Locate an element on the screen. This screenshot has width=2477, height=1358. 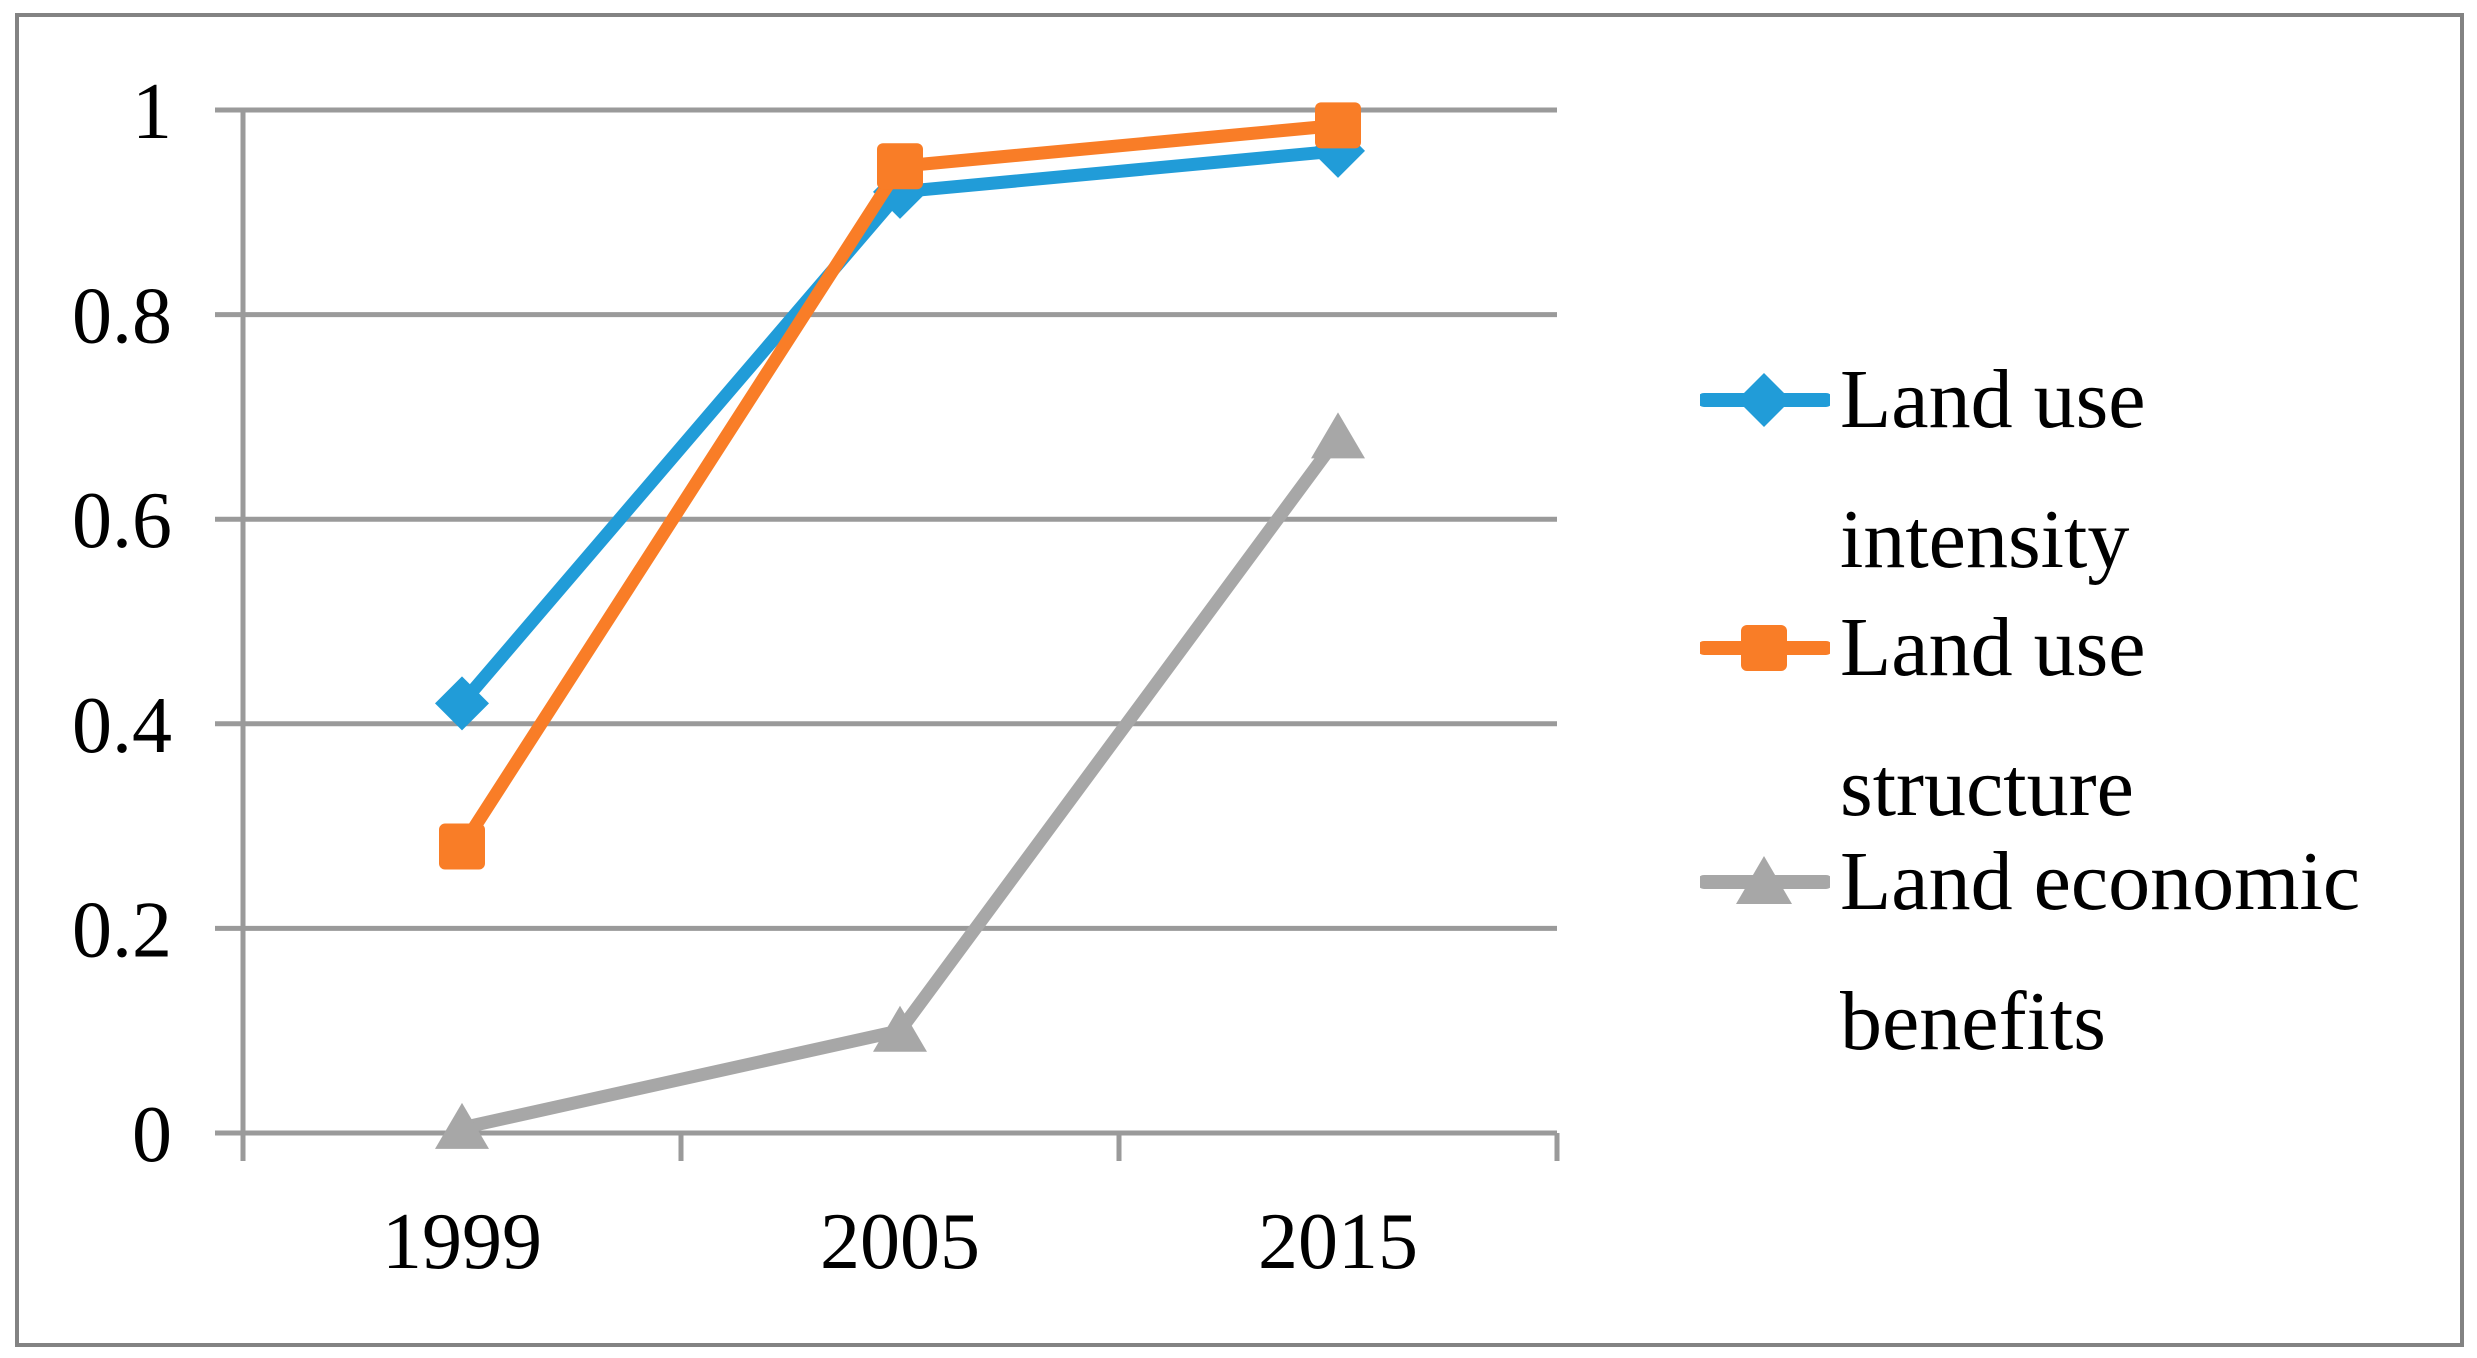
legend-label-land-use-structure: Land use structure is located at coordinates (1993, 718).